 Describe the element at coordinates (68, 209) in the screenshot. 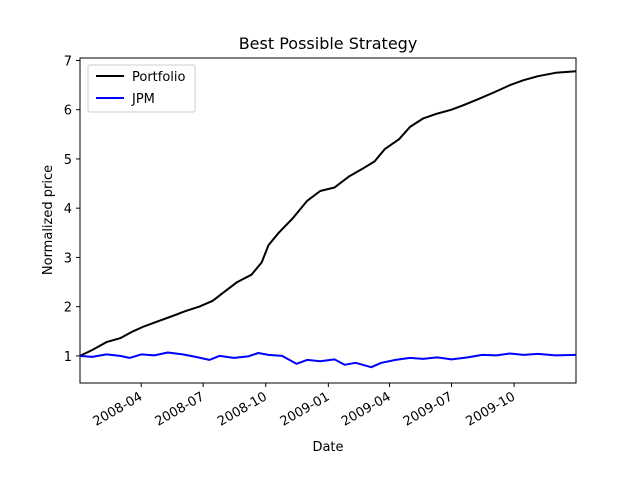

I see `y-tick-label: 4` at that location.